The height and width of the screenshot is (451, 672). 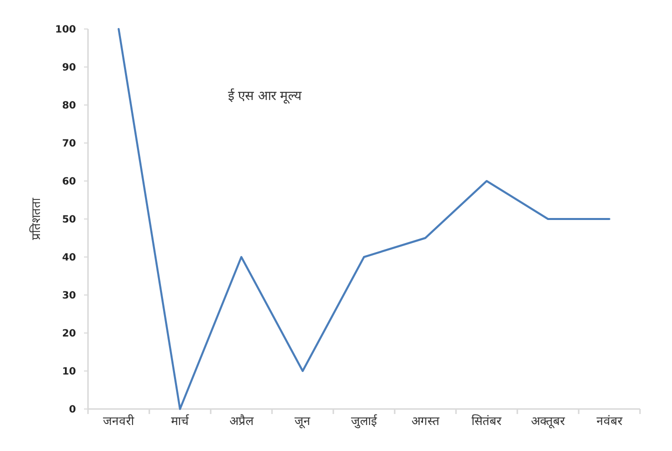 I want to click on x-tick-label: जुलाई, so click(x=364, y=421).